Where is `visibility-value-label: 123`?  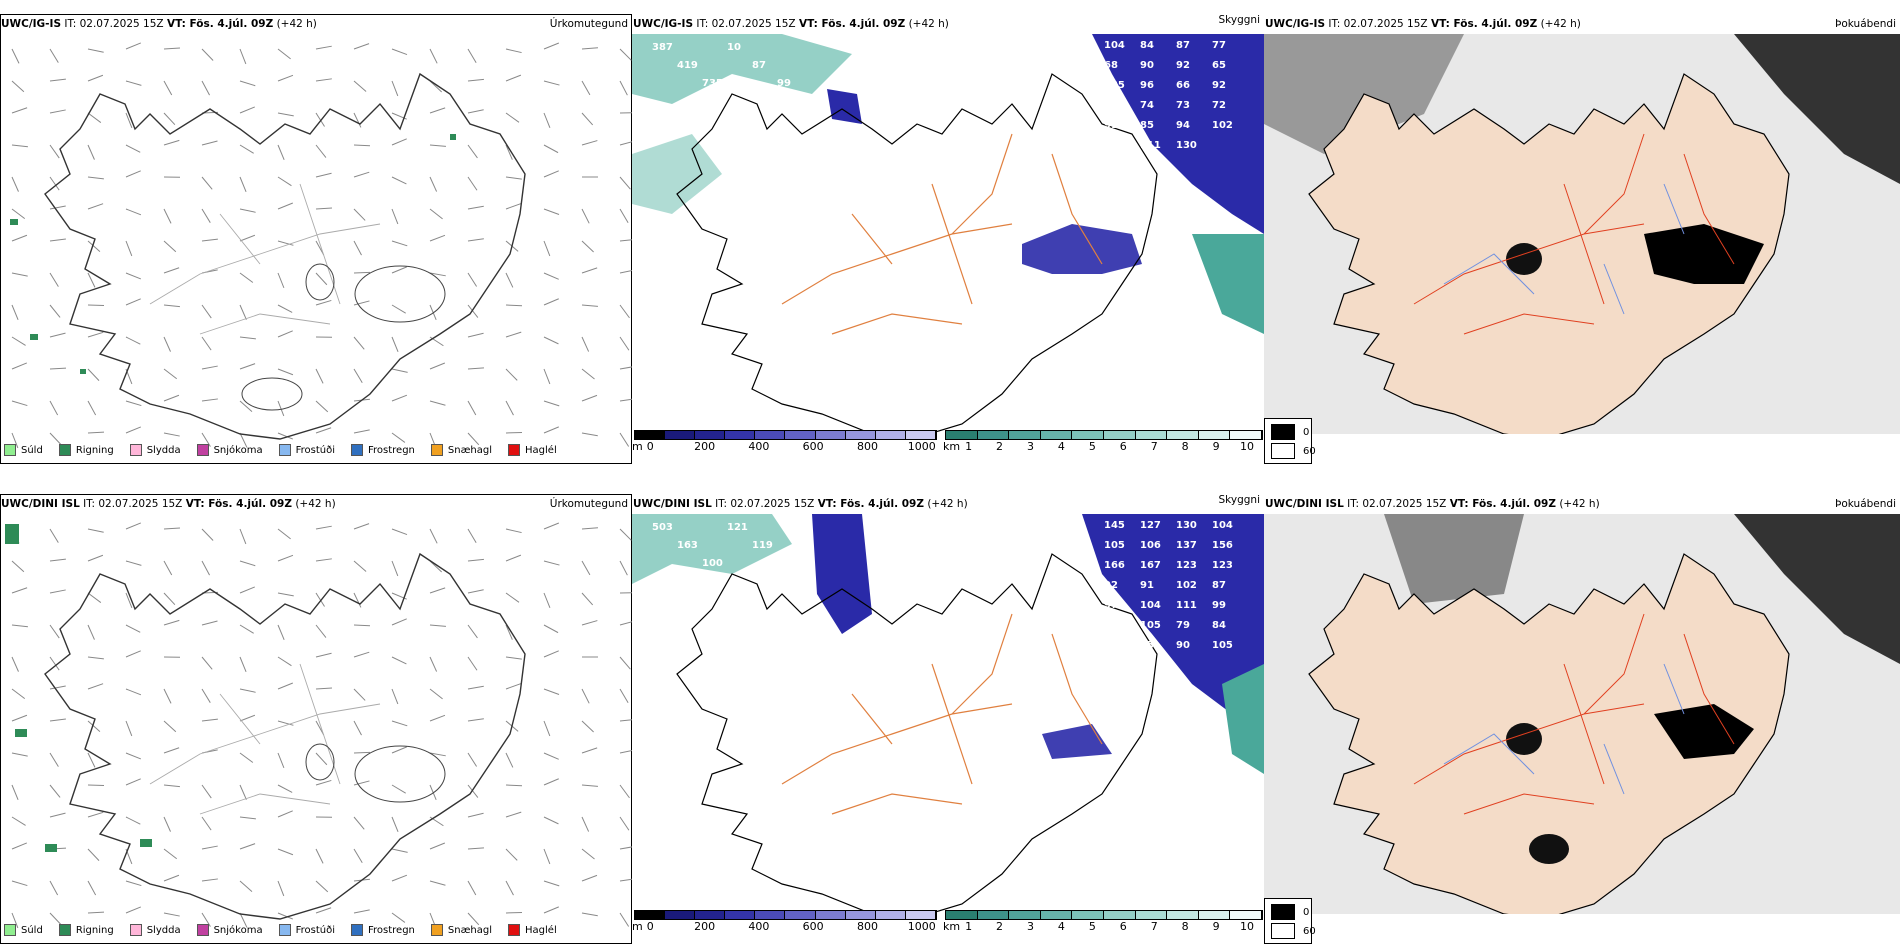
visibility-value-label: 123 is located at coordinates (1186, 565).